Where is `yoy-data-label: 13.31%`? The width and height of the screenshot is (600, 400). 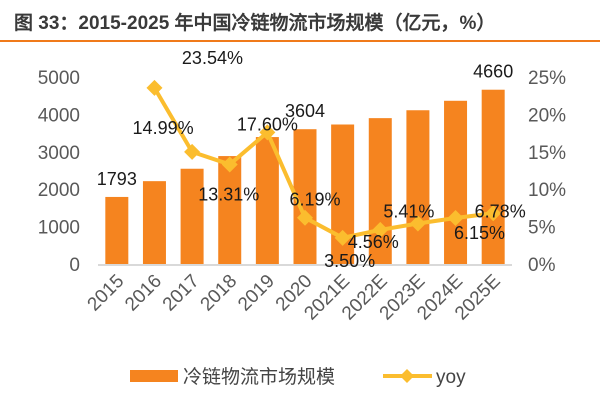 yoy-data-label: 13.31% is located at coordinates (228, 194).